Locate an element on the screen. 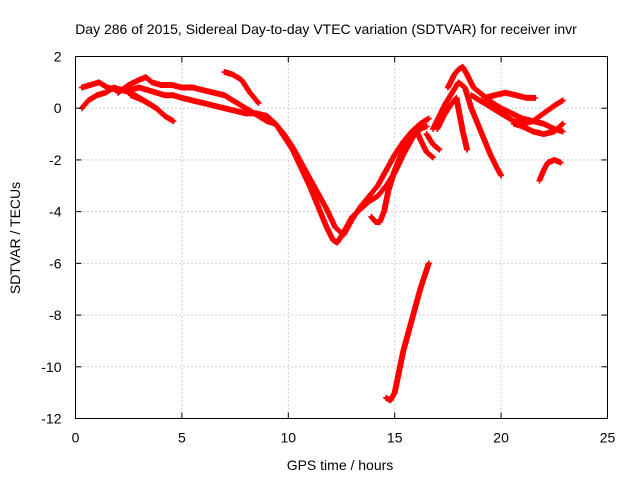  x-axis-label: GPS time / hours is located at coordinates (340, 465).